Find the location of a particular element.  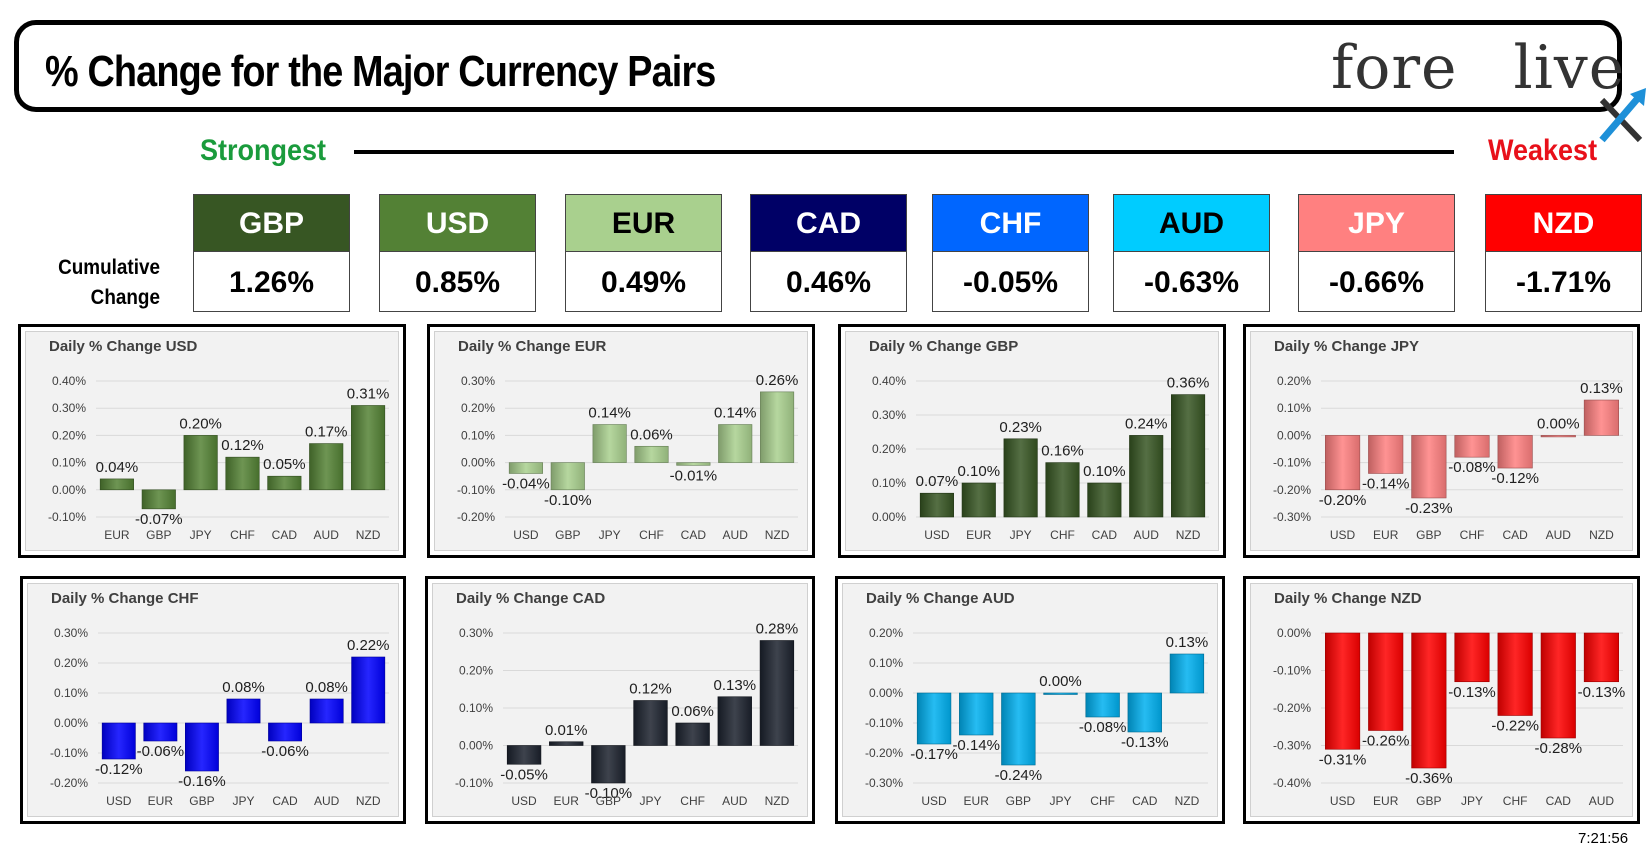

data-label: -0.22% is located at coordinates (1515, 726).